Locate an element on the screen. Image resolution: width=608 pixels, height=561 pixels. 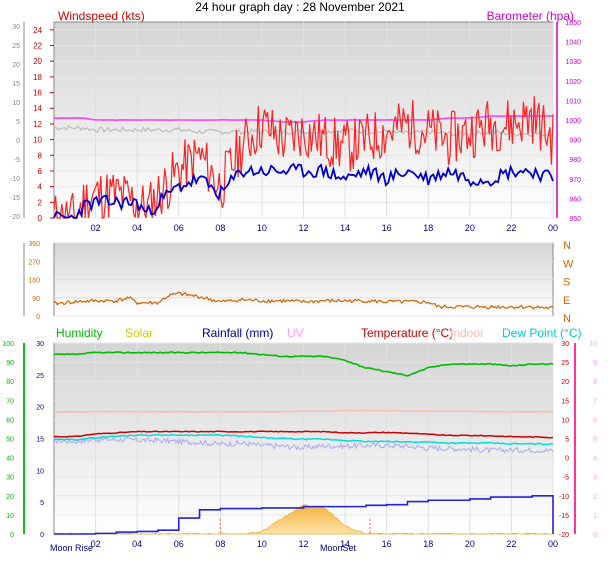
wind-tick-label: 0 is located at coordinates (40, 218).